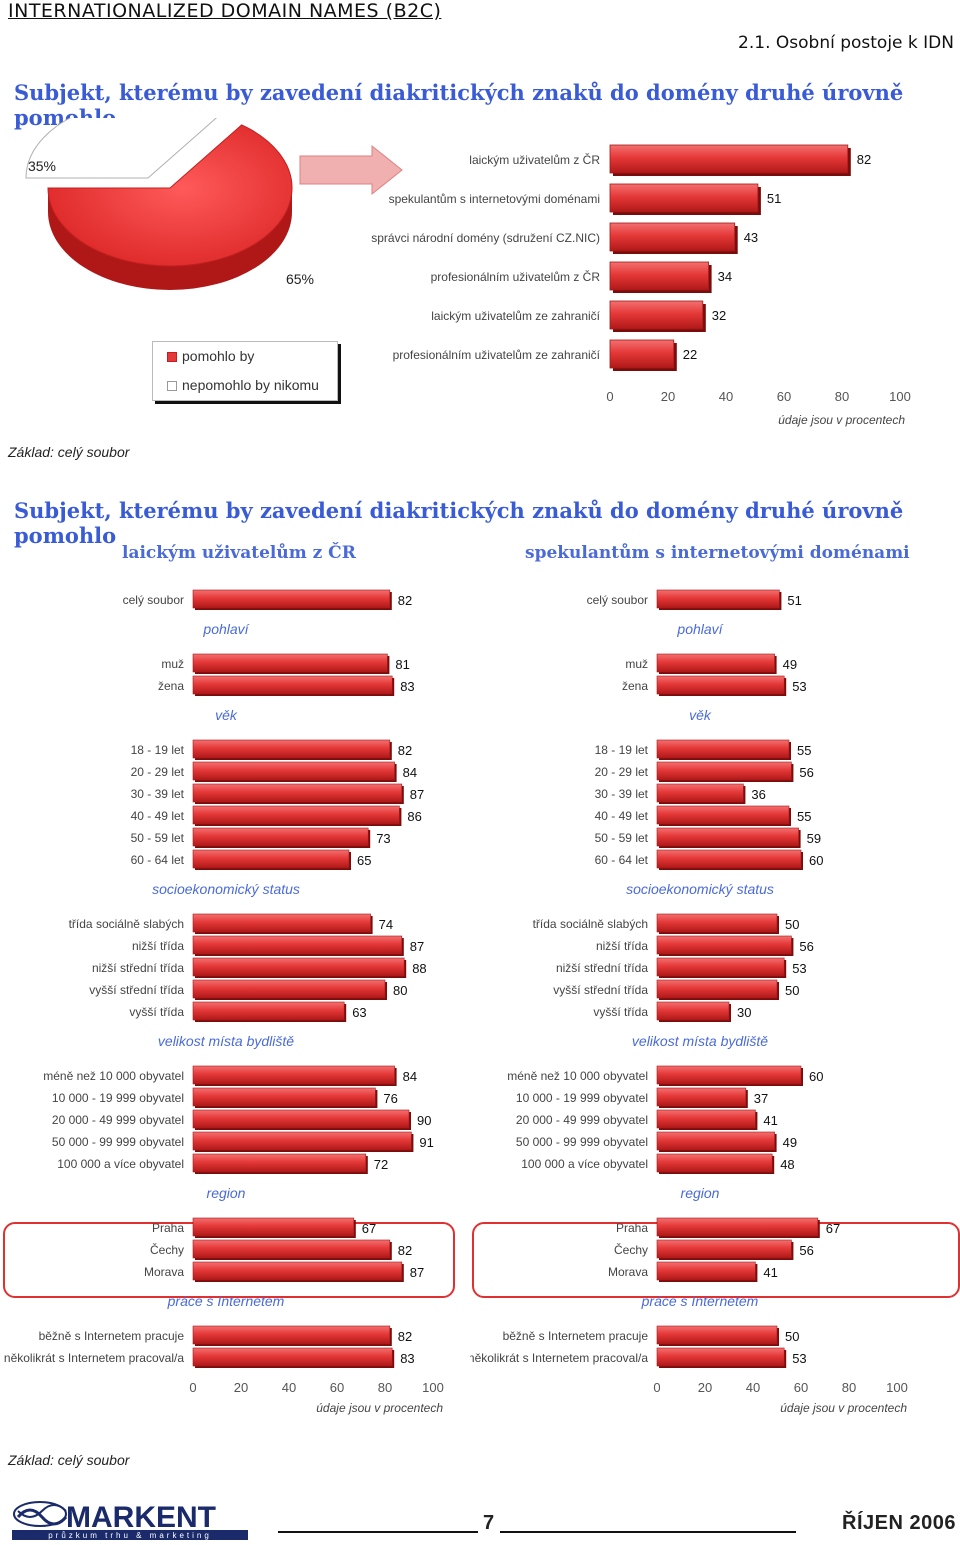 Image resolution: width=960 pixels, height=1545 pixels. Describe the element at coordinates (717, 553) in the screenshot. I see `right-panel-title: spekulantům s internetovými doménami` at that location.